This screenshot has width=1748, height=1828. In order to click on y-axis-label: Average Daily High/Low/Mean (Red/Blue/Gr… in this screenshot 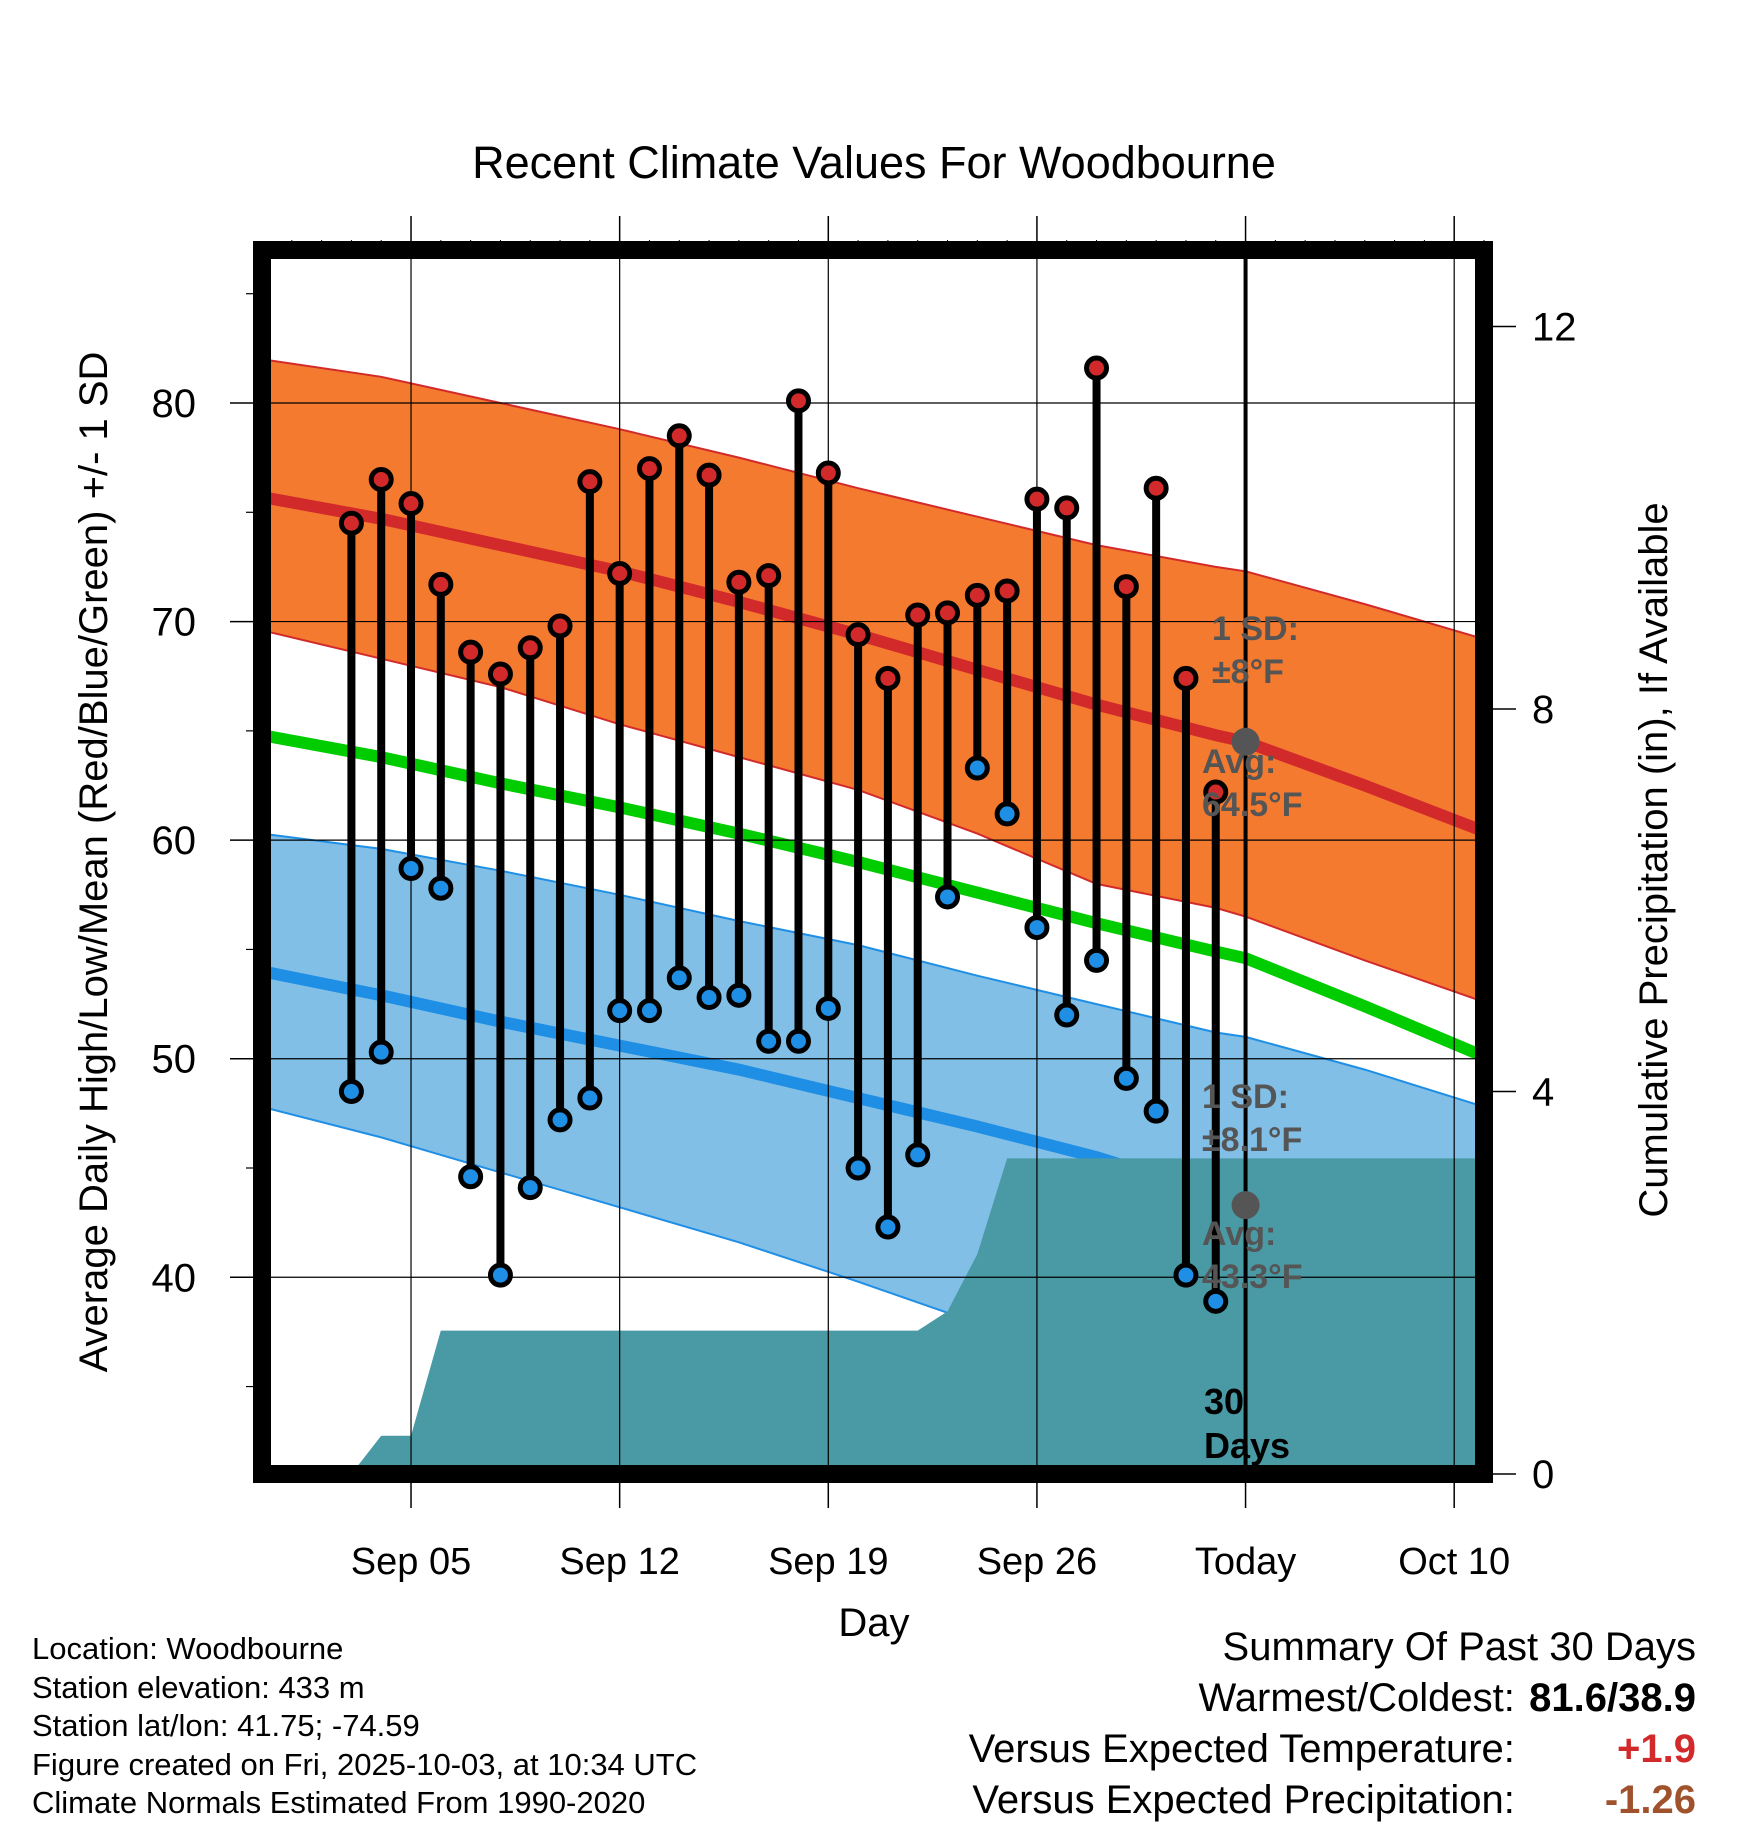, I will do `click(94, 862)`.